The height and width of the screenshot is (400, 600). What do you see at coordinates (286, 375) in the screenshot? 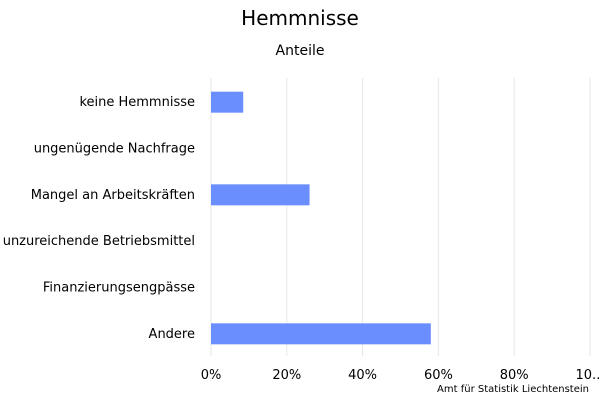
I see `x-tick-label: 20%` at bounding box center [286, 375].